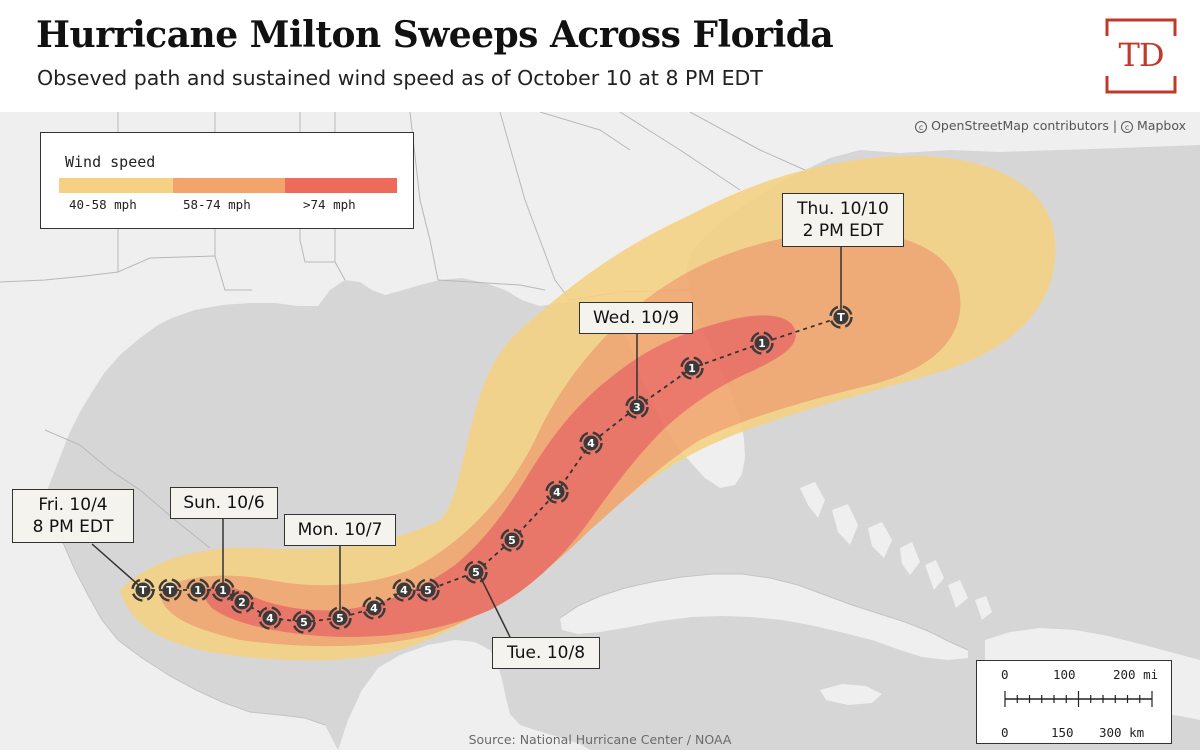 Image resolution: width=1200 pixels, height=755 pixels. Describe the element at coordinates (435, 35) in the screenshot. I see `page-title: Hurricane Milton Sweeps Across Florida` at that location.